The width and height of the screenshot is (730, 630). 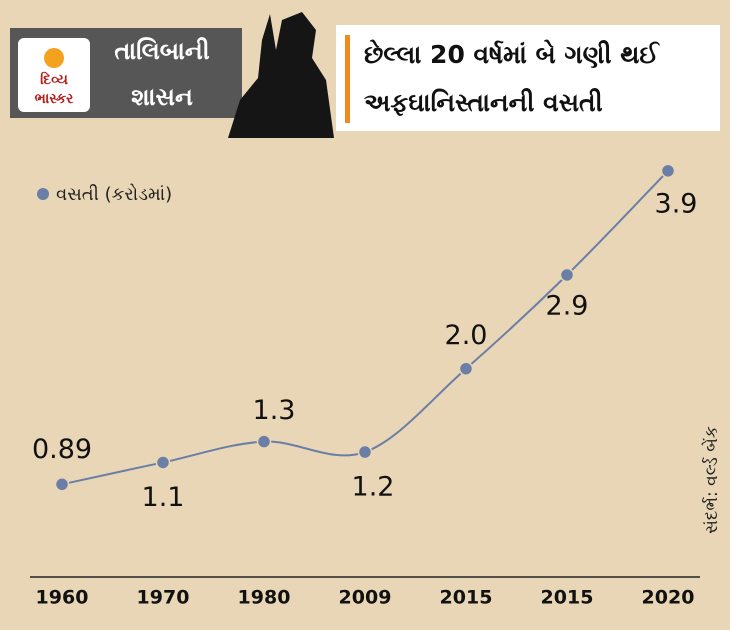 What do you see at coordinates (62, 449) in the screenshot?
I see `data-label: 0.89` at bounding box center [62, 449].